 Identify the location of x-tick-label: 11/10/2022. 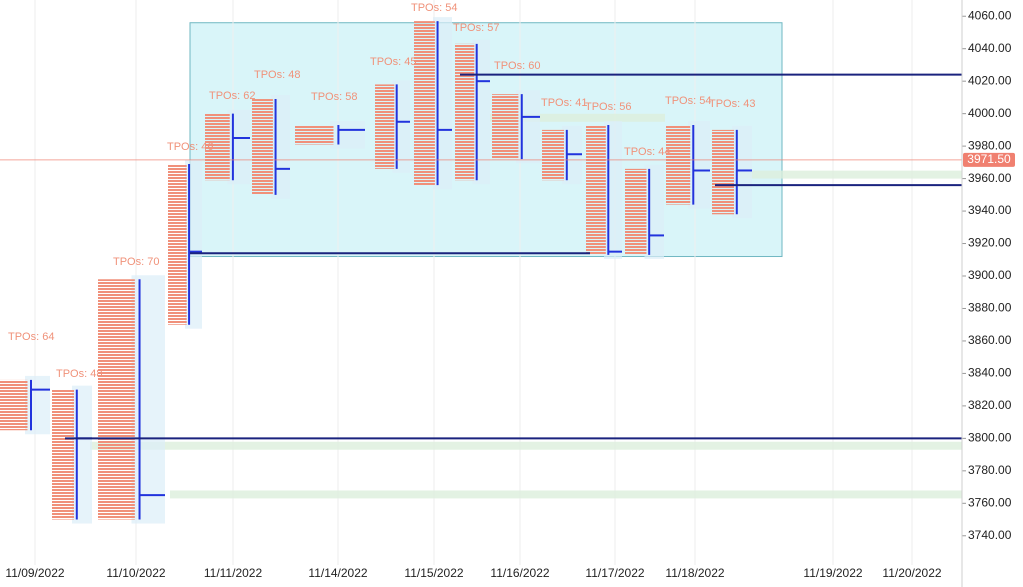
(135, 573).